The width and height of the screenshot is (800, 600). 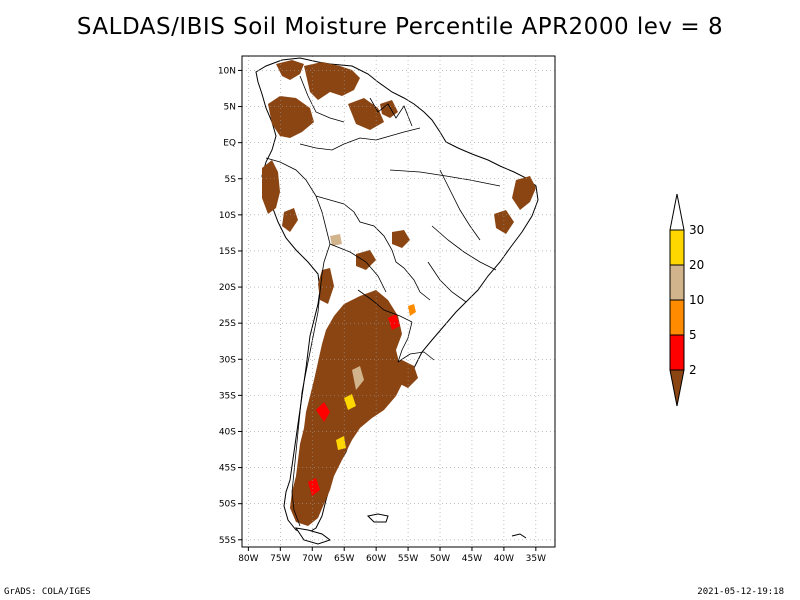 What do you see at coordinates (693, 370) in the screenshot?
I see `colorbar-label-2: 2` at bounding box center [693, 370].